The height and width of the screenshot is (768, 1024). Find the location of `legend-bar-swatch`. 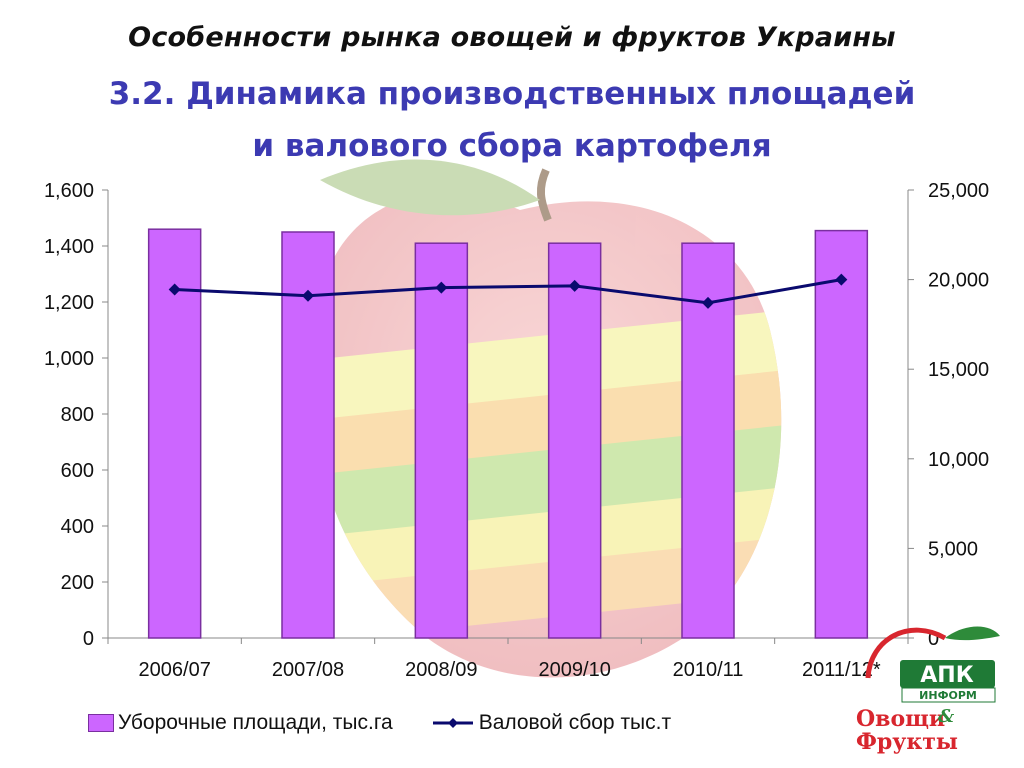

legend-bar-swatch is located at coordinates (101, 723).